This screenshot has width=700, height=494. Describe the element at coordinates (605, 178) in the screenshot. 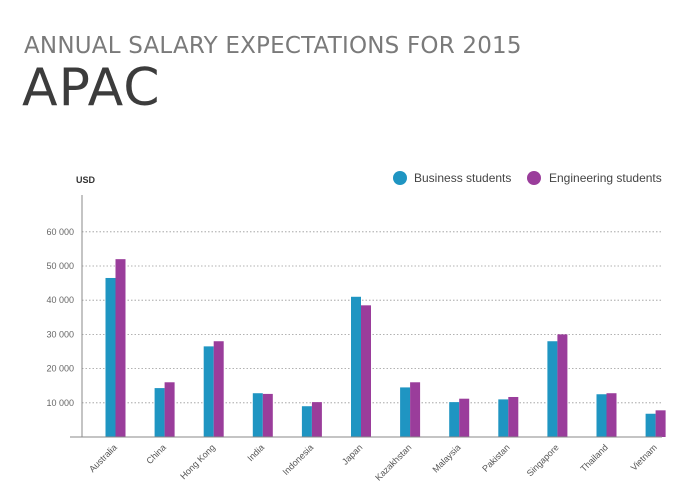

I see `legend-label-engineering: Engineering students` at that location.